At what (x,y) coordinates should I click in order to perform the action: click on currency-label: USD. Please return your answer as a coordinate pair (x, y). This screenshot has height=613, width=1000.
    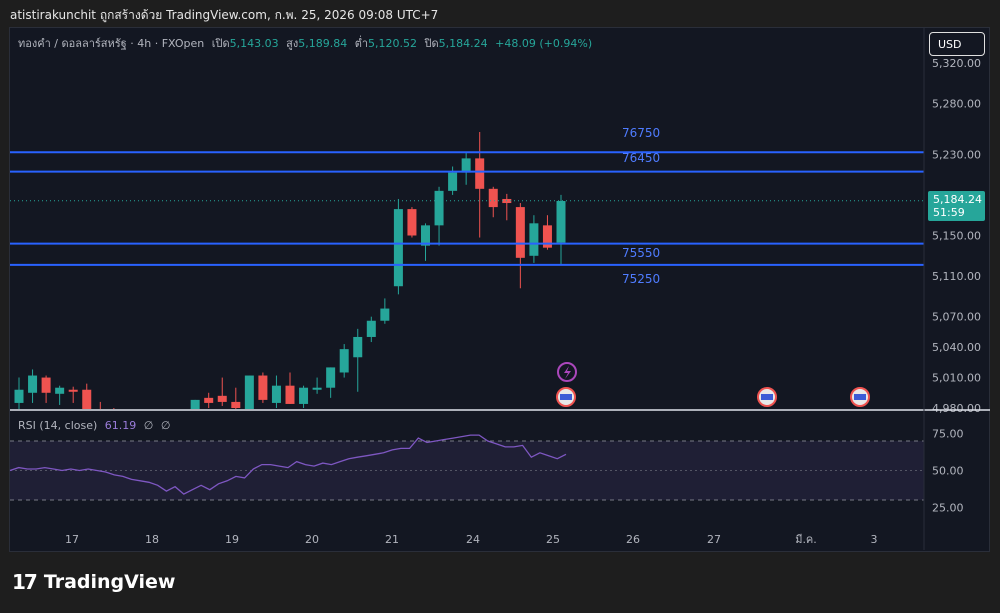
    Looking at the image, I should click on (950, 44).